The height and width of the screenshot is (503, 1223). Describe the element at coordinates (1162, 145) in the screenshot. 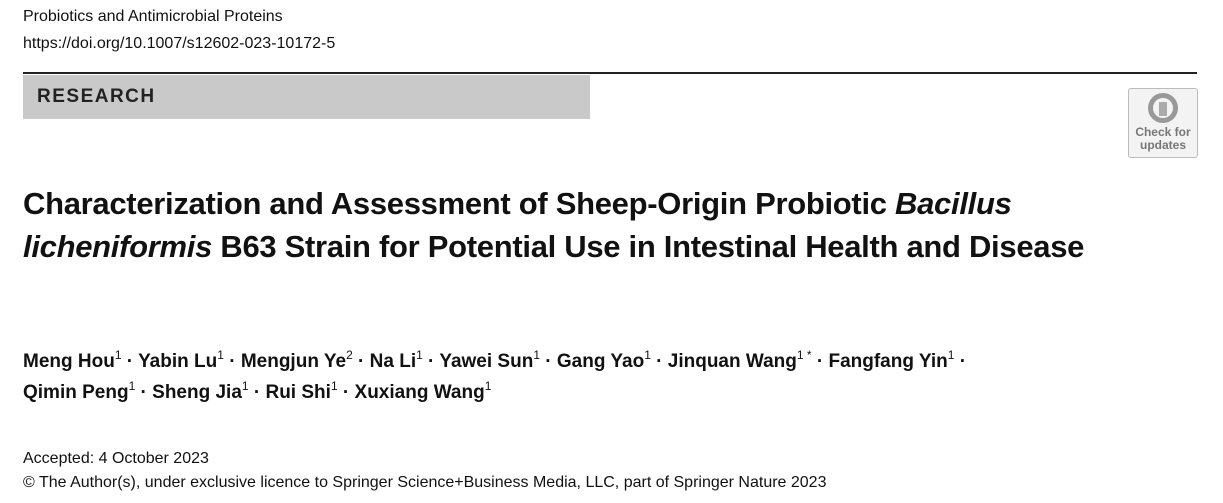

I see `badge-line2: updates` at that location.